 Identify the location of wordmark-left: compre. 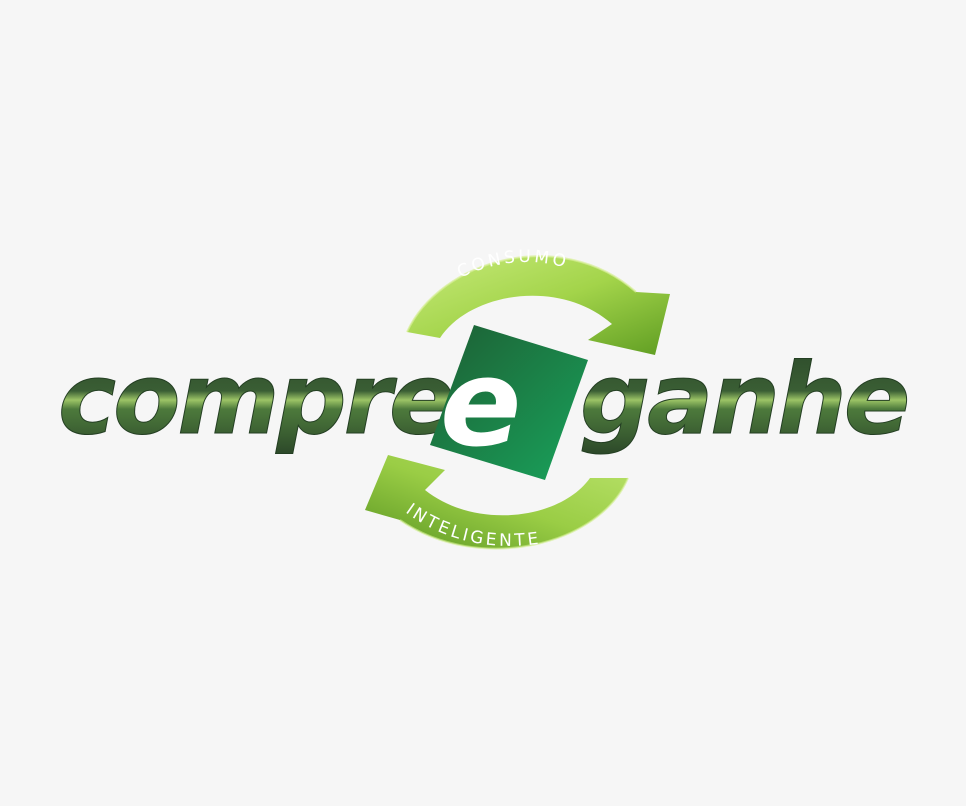
(255, 400).